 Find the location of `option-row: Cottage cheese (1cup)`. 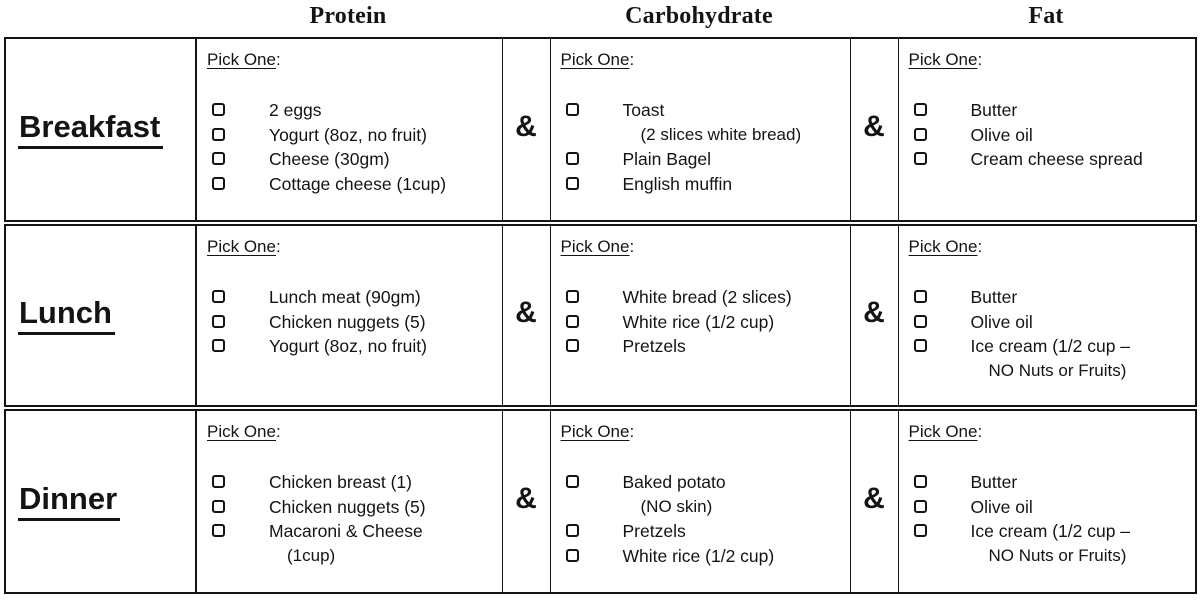

option-row: Cottage cheese (1cup) is located at coordinates (355, 184).